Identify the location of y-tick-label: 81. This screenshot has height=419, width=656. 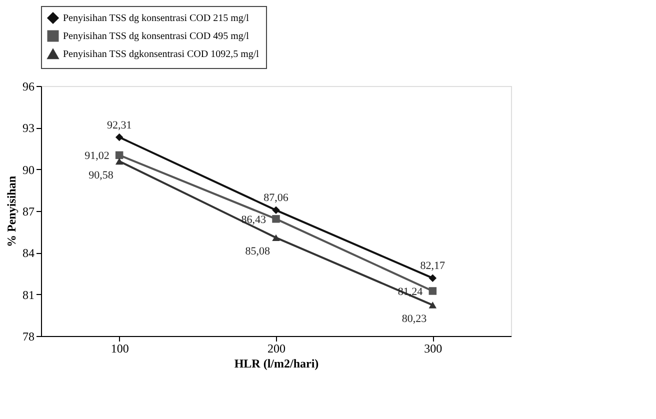
(28, 295).